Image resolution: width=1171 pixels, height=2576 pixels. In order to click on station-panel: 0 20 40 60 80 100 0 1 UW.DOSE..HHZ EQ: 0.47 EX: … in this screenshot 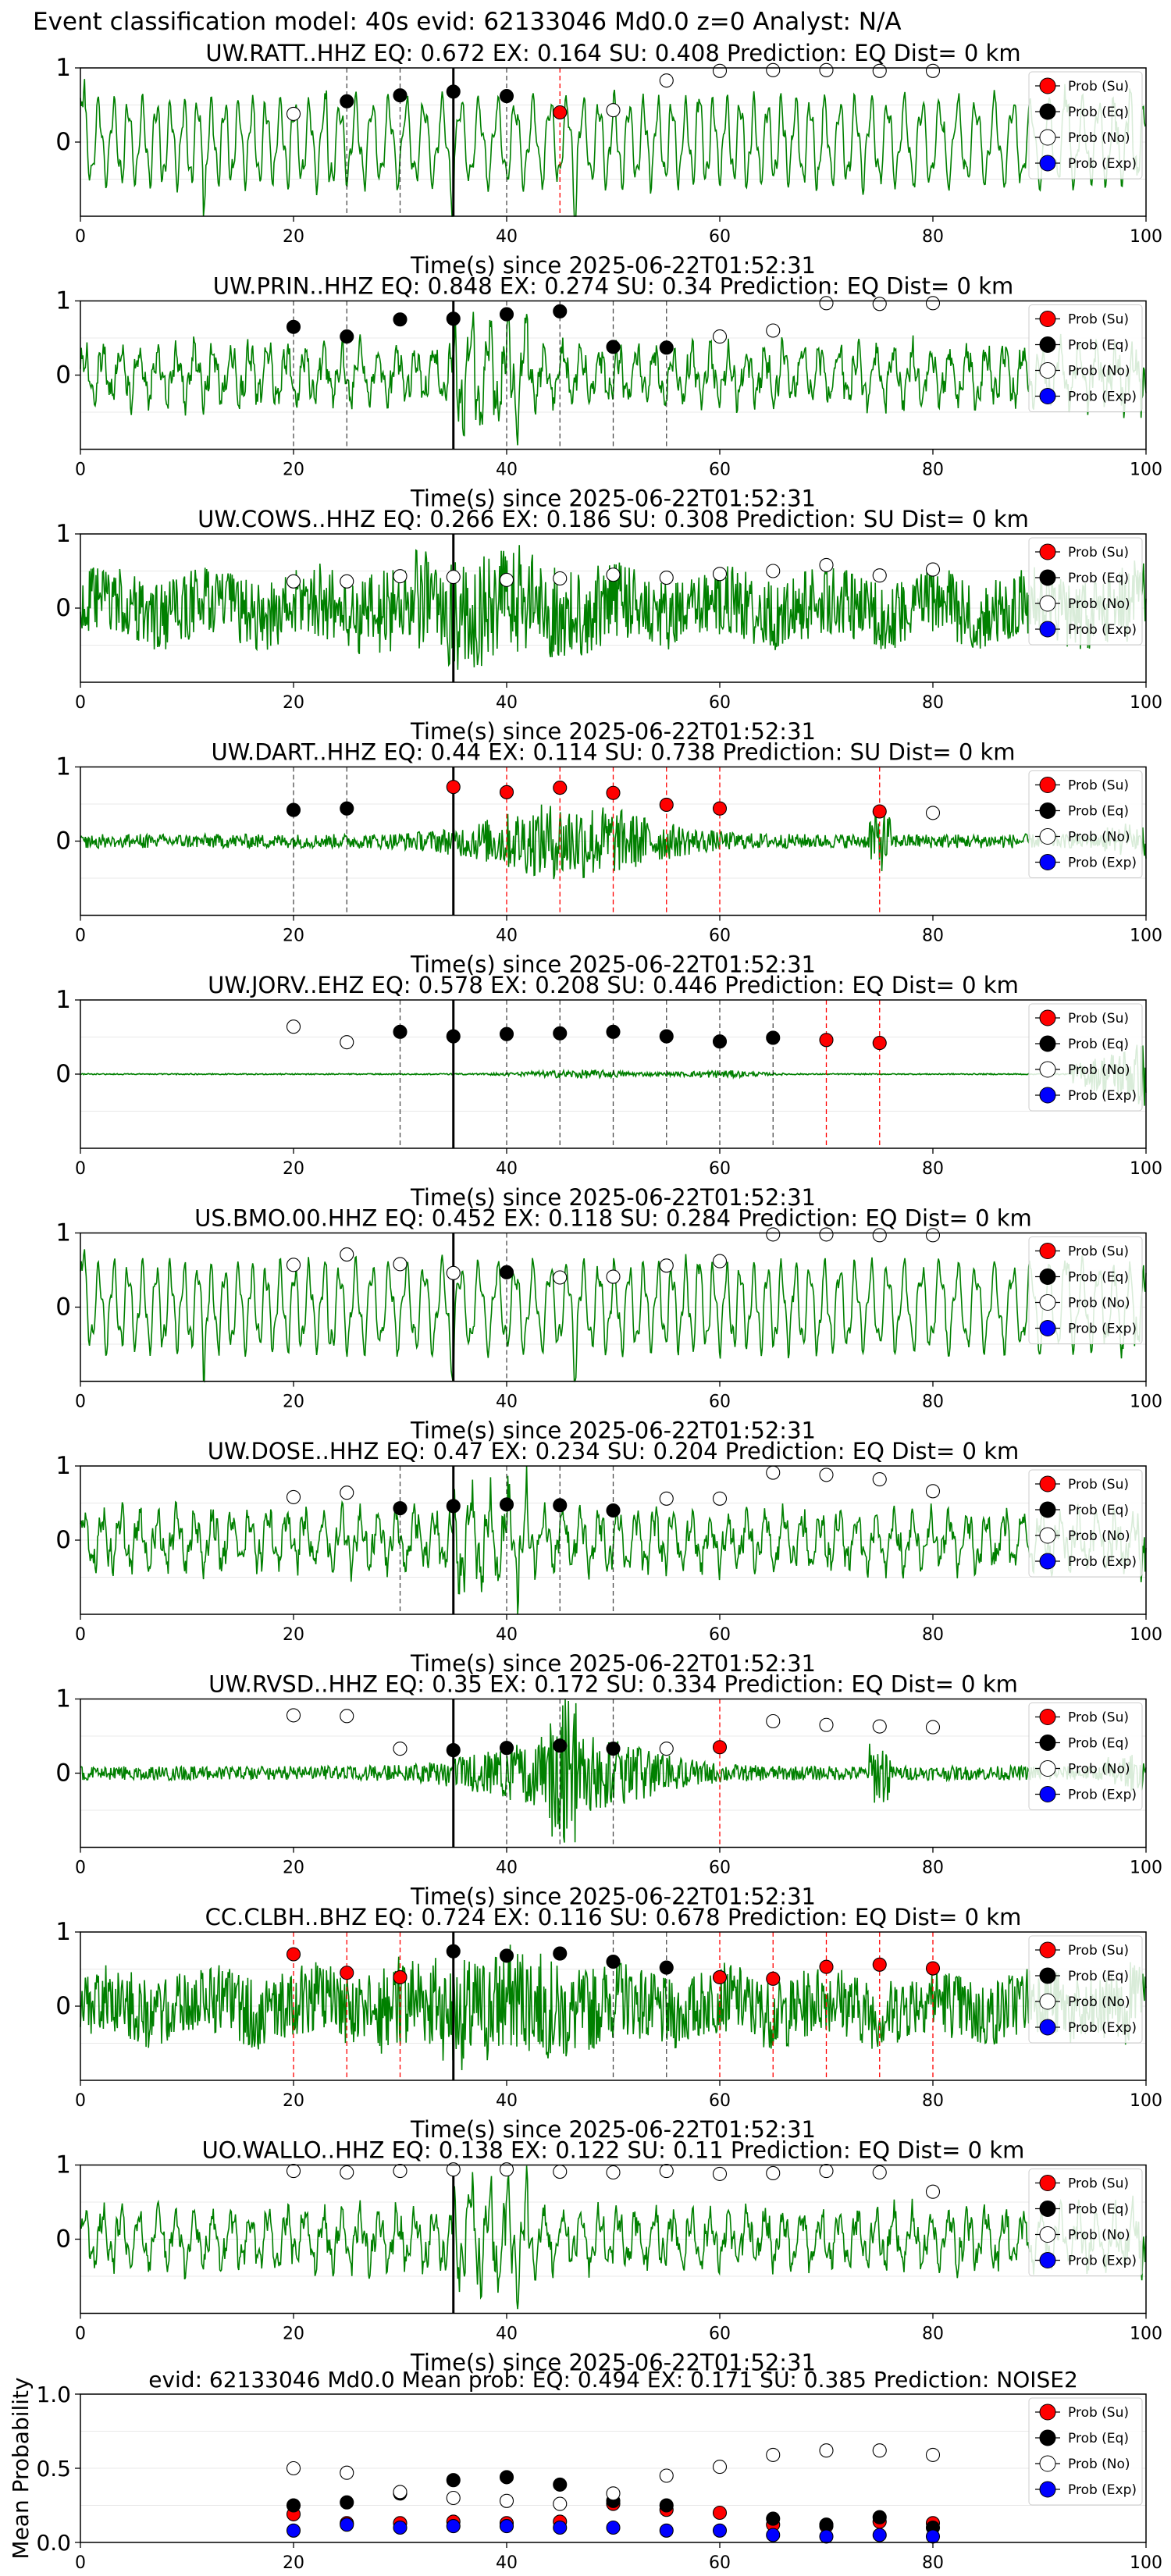, I will do `click(608, 1557)`.